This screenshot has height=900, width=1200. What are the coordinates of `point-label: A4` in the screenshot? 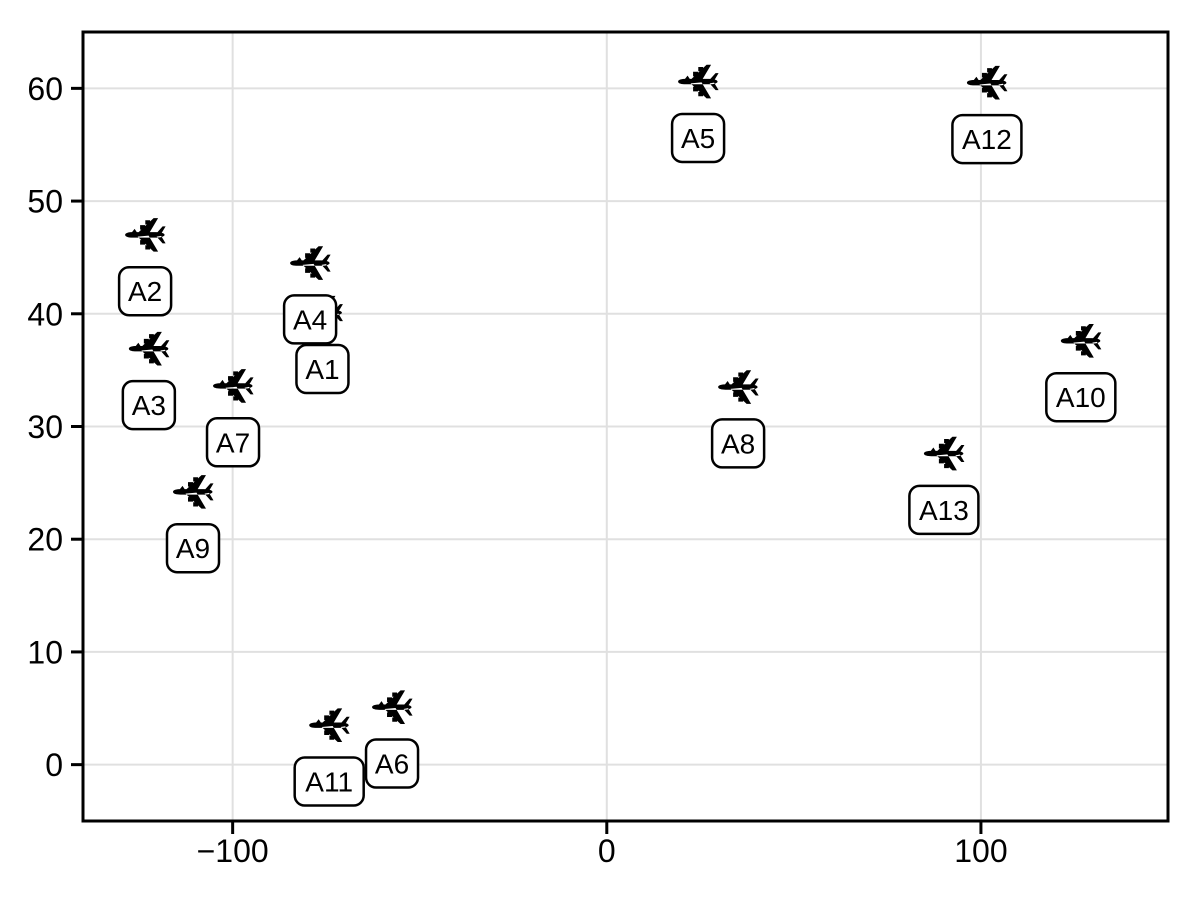 It's located at (310, 319).